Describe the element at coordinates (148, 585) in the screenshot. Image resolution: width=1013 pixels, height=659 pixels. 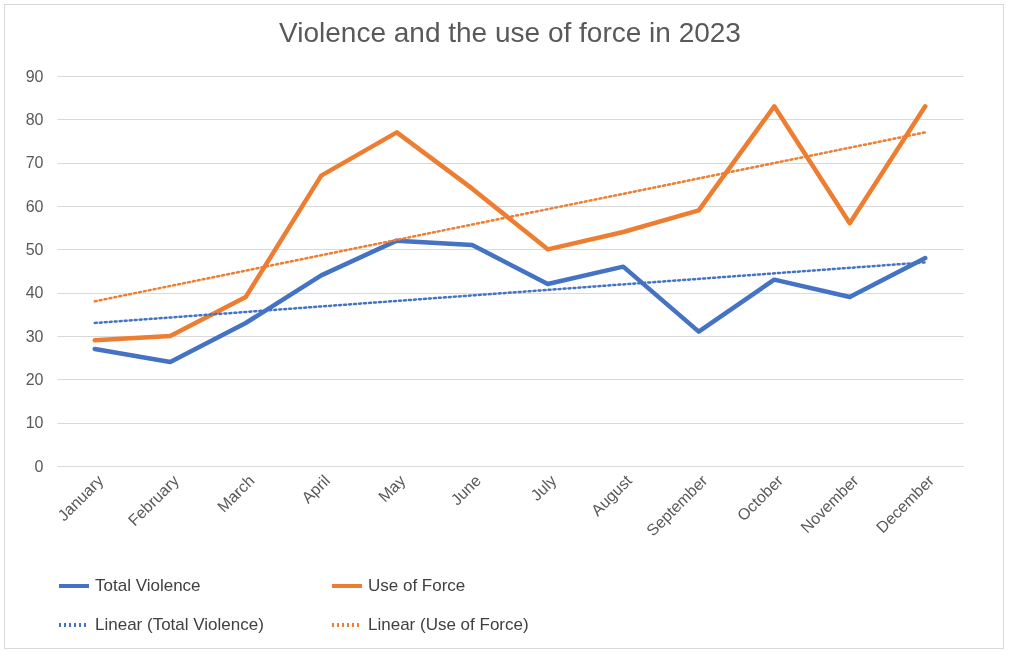
I see `legend-label: Total Violence` at that location.